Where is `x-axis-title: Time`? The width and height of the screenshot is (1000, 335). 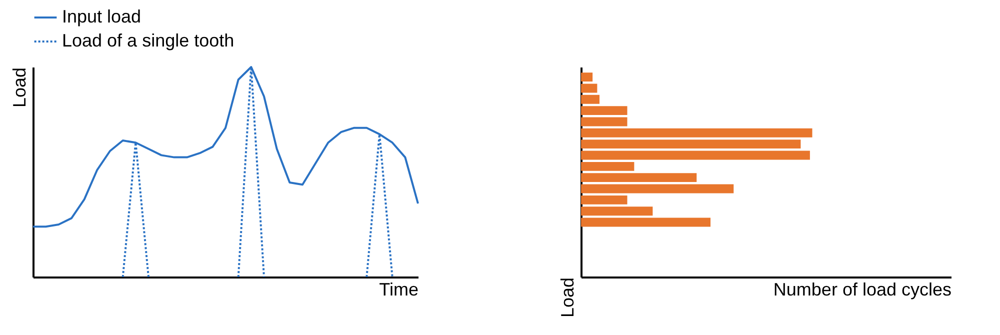
x-axis-title: Time is located at coordinates (398, 290).